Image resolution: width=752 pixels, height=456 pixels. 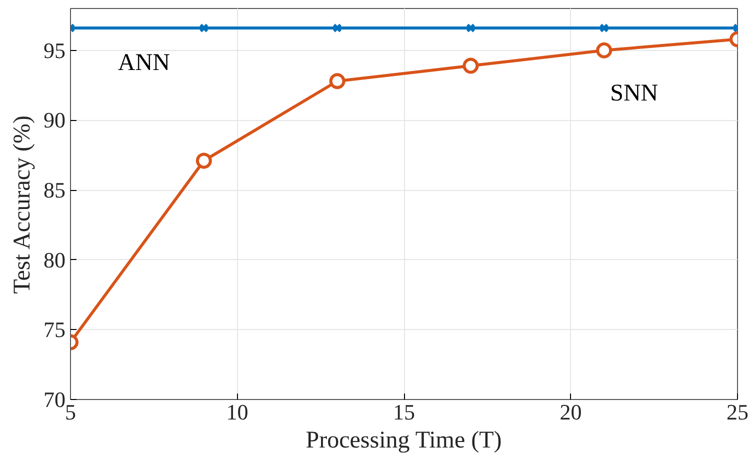 I want to click on series-label: ANN, so click(x=144, y=63).